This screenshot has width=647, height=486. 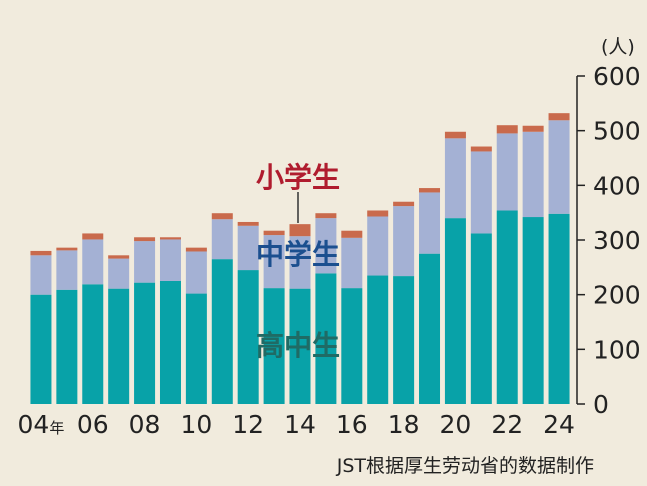 I want to click on y-tick-label-300: 300, so click(x=617, y=240).